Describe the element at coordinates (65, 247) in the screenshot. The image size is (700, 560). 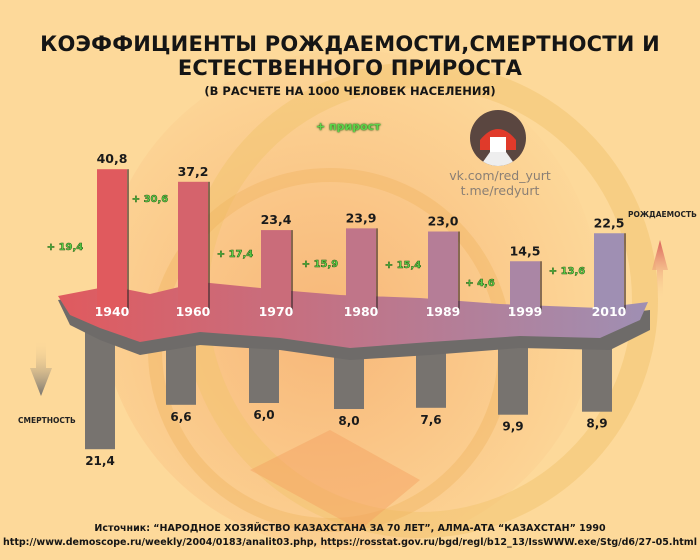
I see `growth-value-label: + 19,4` at that location.